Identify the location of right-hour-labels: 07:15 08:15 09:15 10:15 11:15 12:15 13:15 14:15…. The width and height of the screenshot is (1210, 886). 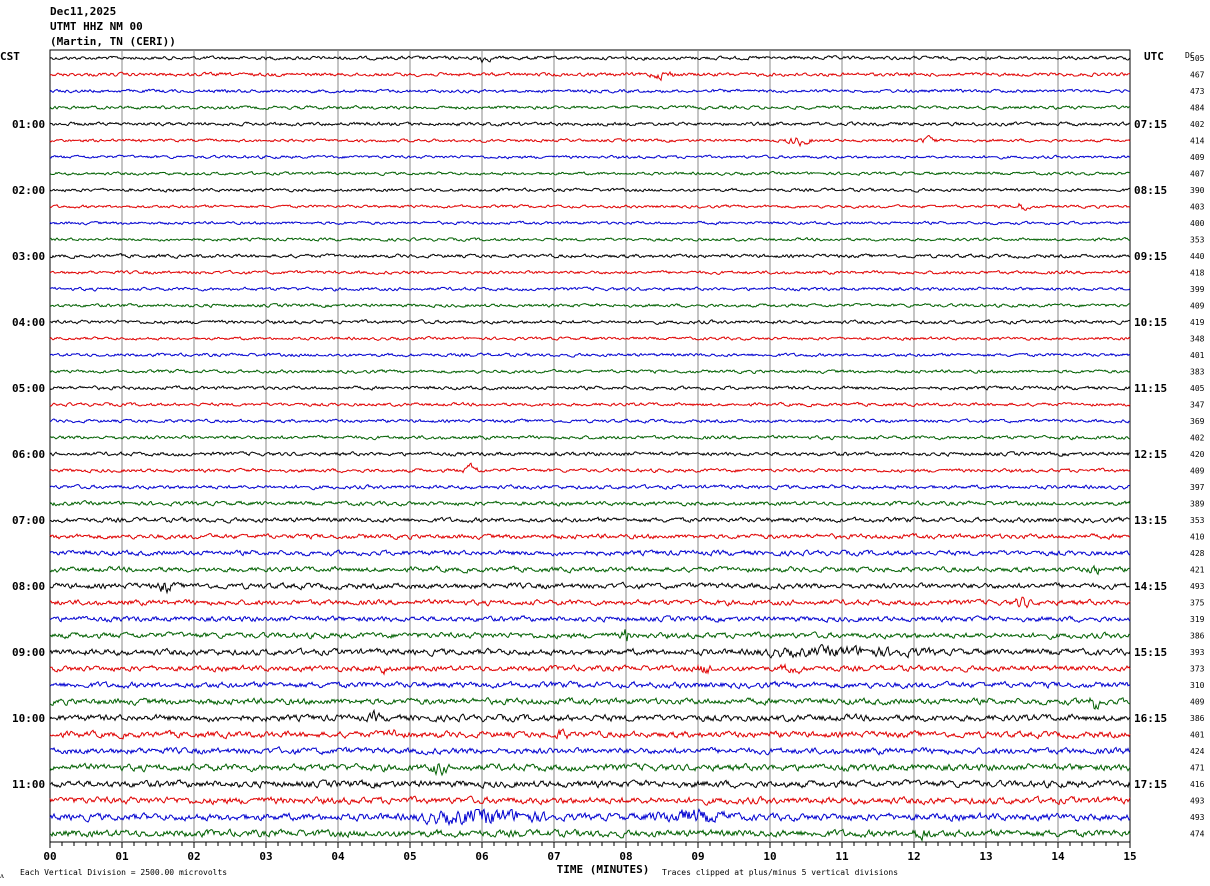
(1150, 454).